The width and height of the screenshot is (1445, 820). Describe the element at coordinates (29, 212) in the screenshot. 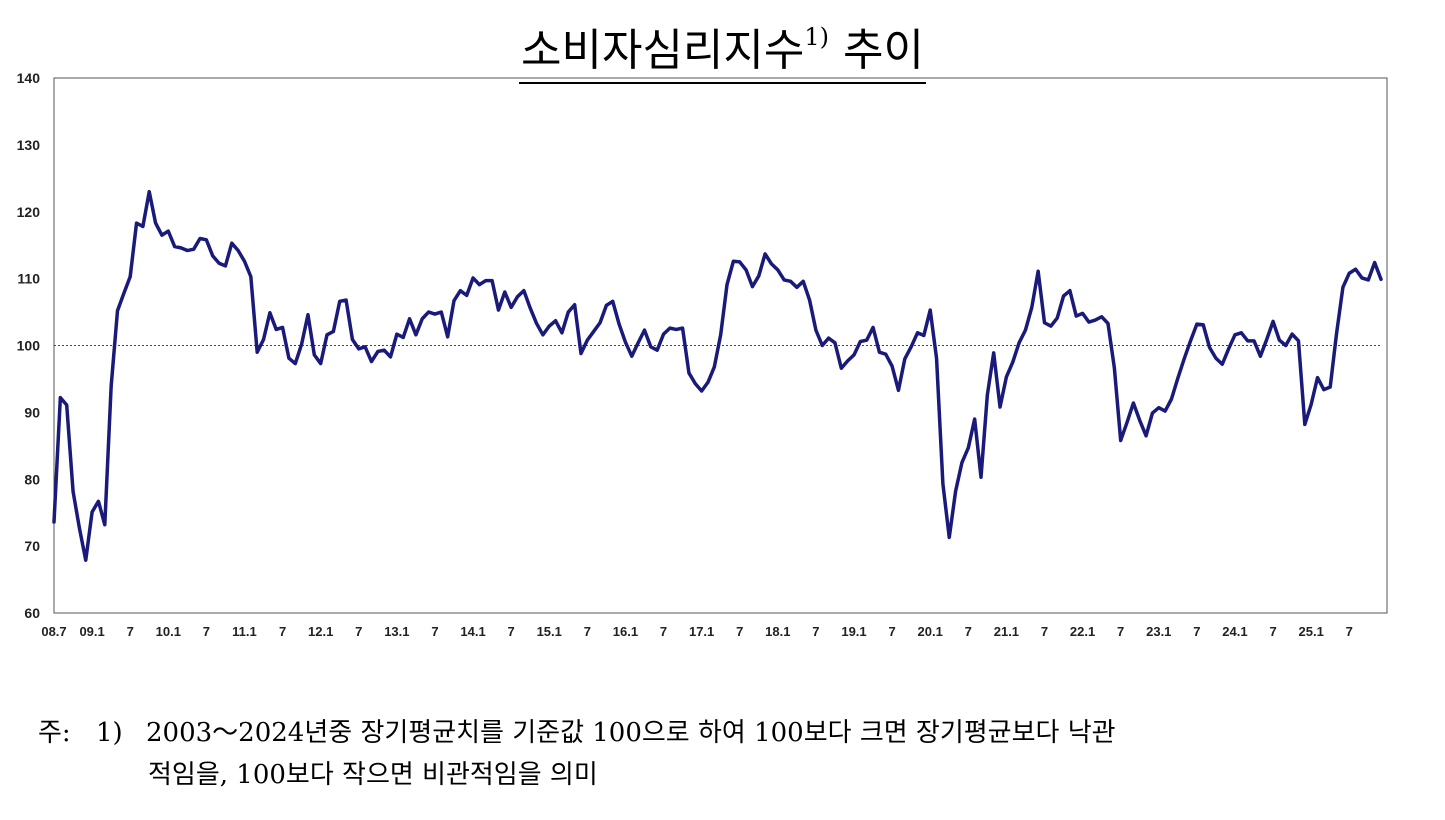

I see `y-tick-label: 120` at that location.